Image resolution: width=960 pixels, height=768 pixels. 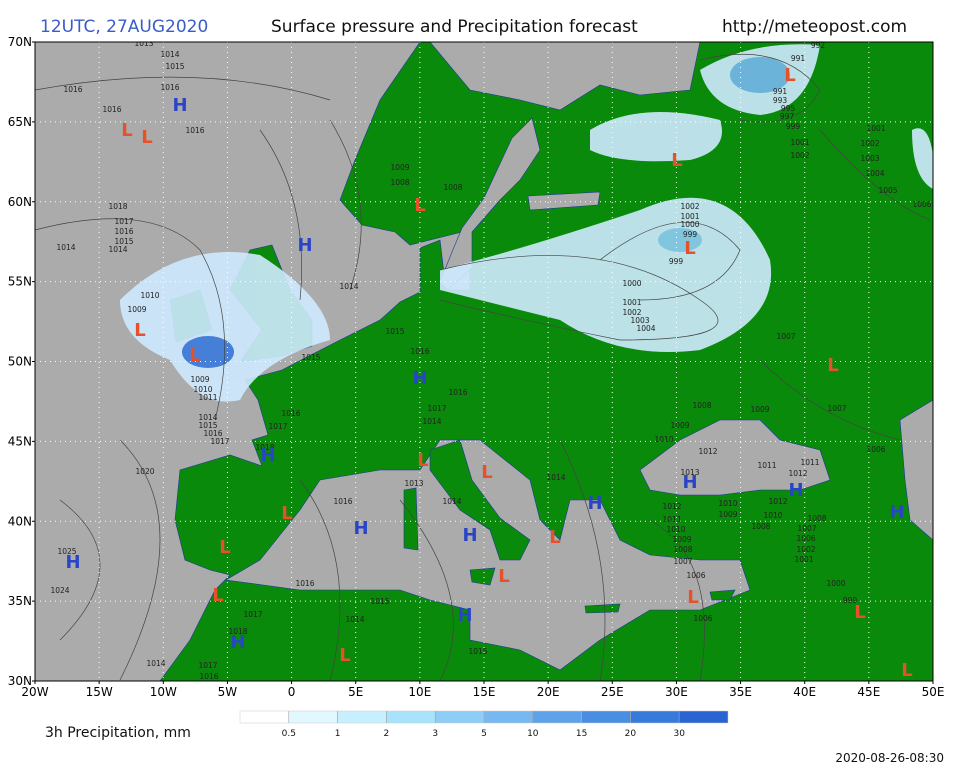 I want to click on isobar-label: 999, so click(x=793, y=126).